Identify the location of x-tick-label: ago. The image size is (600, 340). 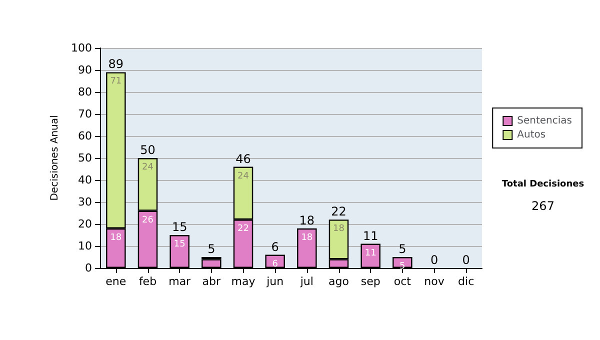
(339, 281).